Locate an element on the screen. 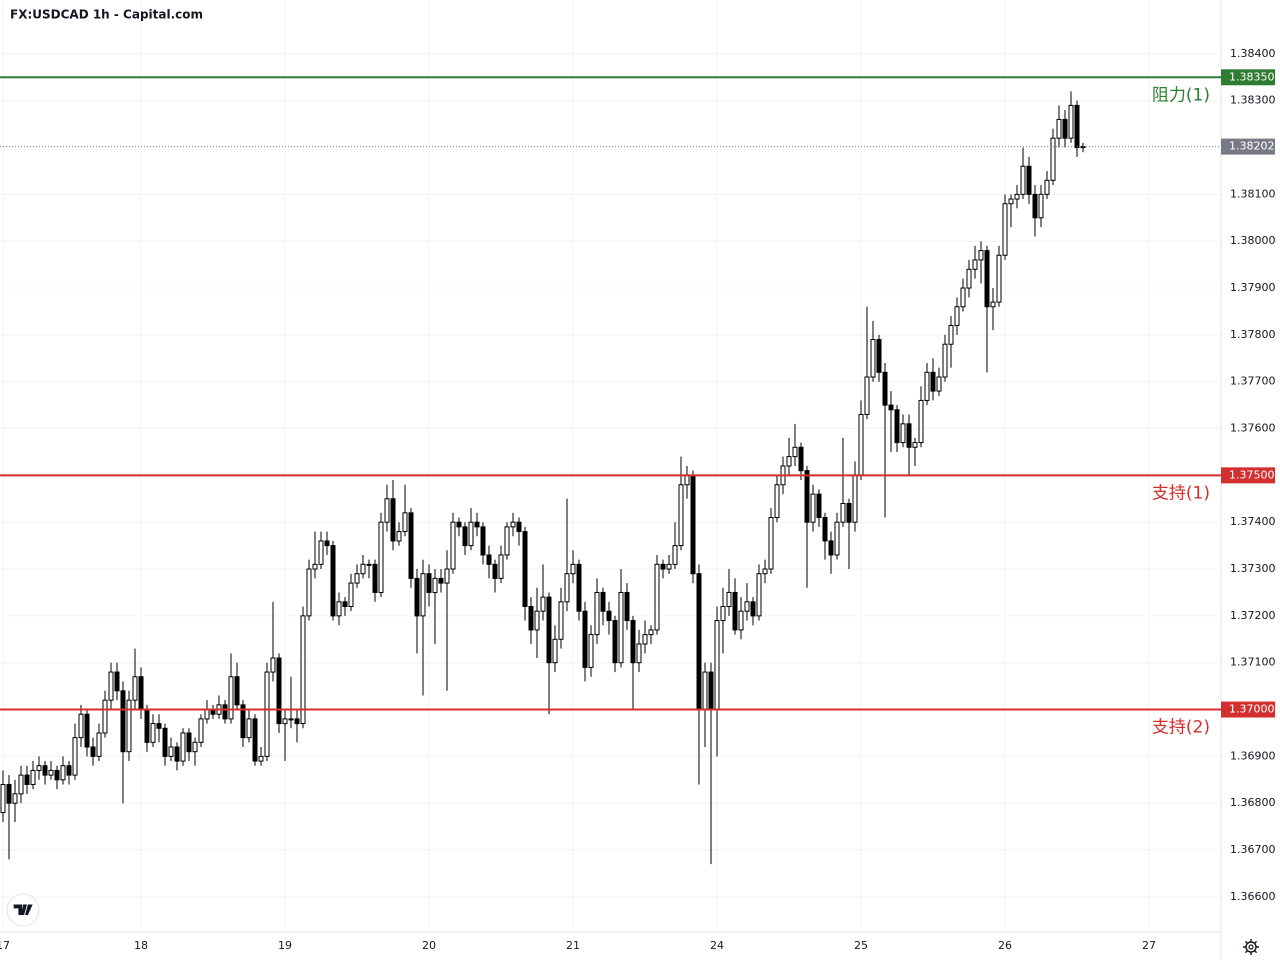 Image resolution: width=1280 pixels, height=960 pixels. y-tick-label: 1.37600 is located at coordinates (1253, 428).